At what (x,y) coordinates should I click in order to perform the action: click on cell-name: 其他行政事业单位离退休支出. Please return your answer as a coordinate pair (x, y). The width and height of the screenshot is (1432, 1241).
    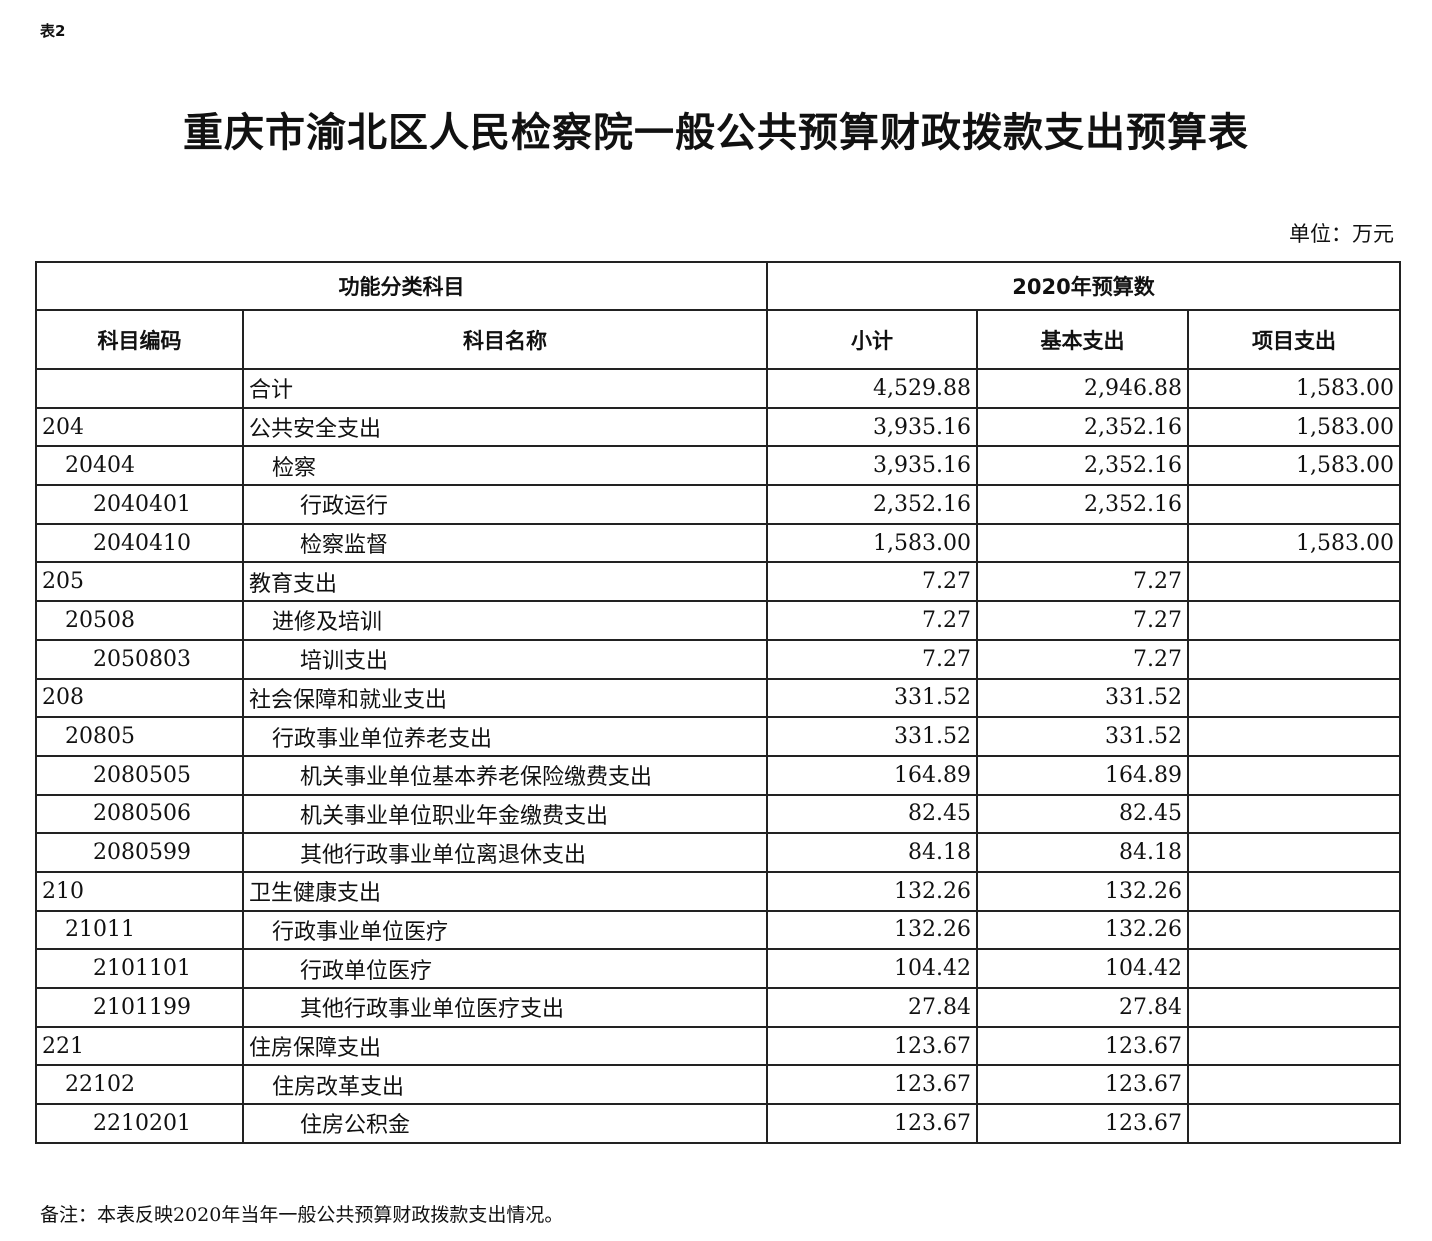
    Looking at the image, I should click on (505, 852).